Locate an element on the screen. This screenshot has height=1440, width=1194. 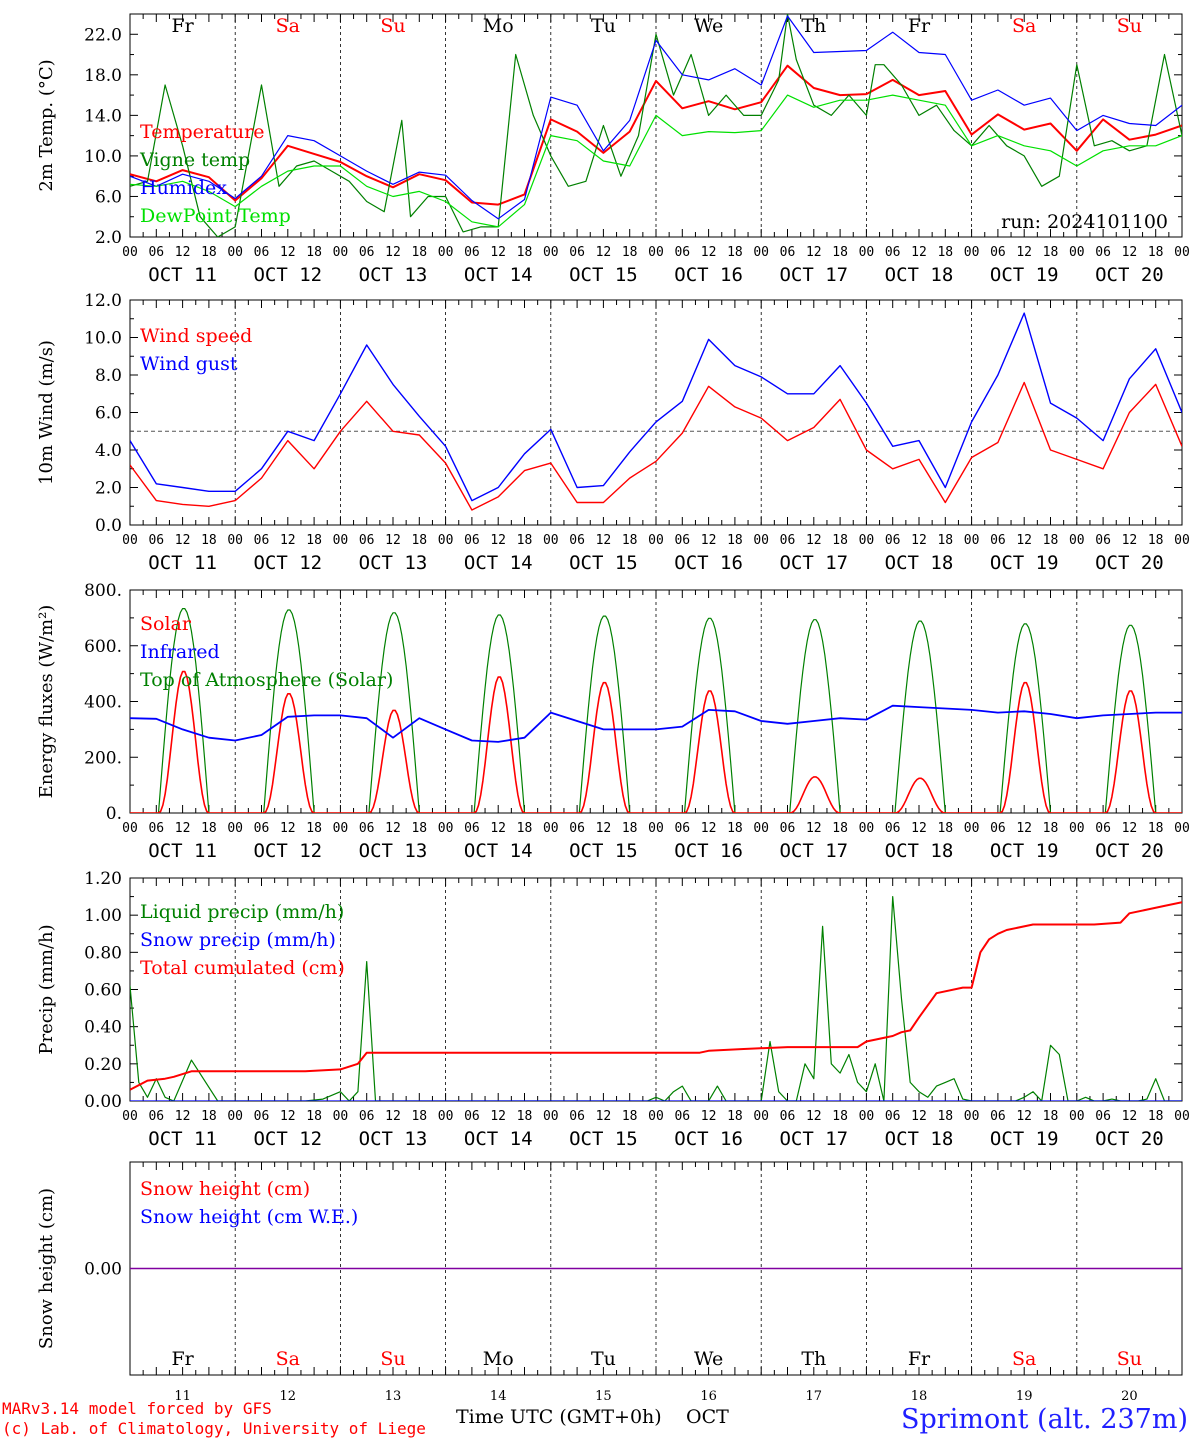
date-label: OCT 16 is located at coordinates (708, 275).